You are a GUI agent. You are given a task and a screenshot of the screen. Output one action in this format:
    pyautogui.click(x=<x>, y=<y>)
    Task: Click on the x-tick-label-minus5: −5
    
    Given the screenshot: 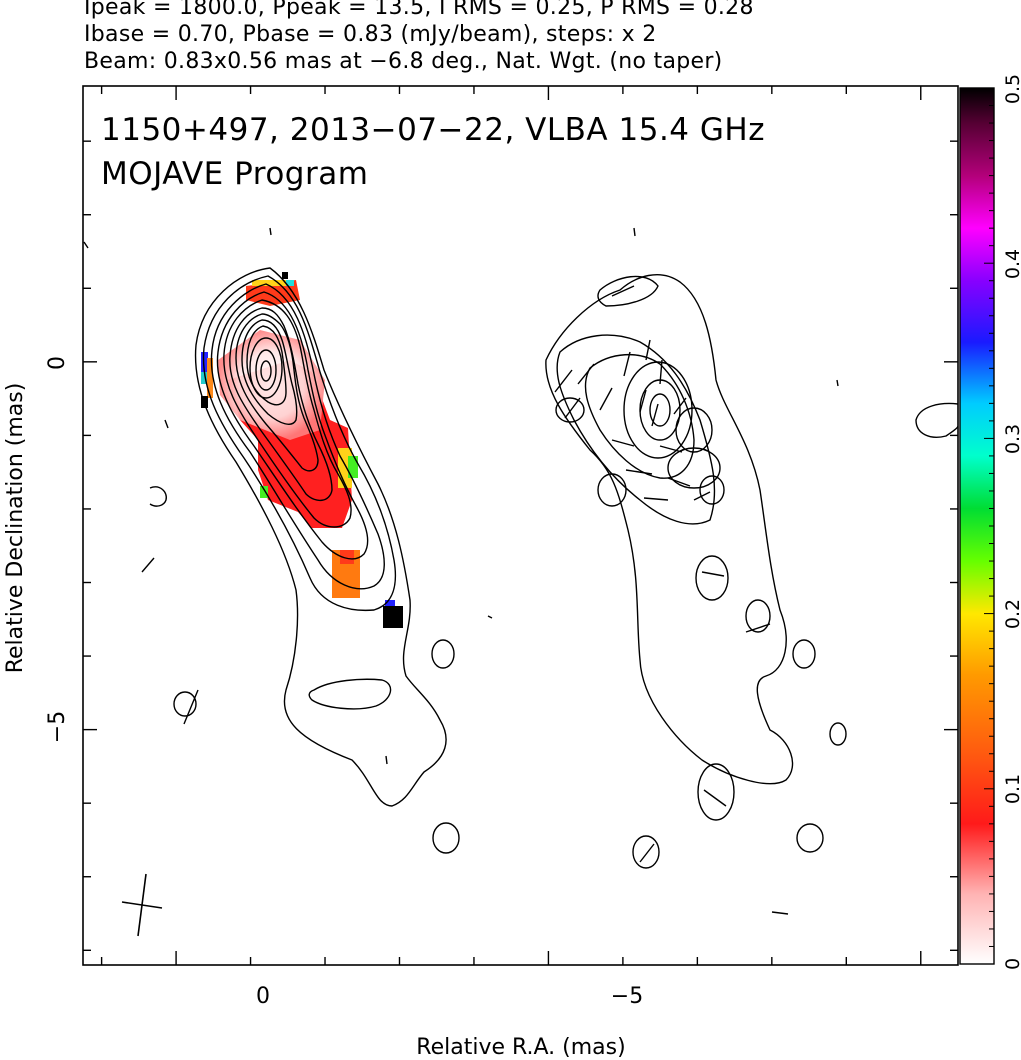 What is the action you would take?
    pyautogui.click(x=627, y=996)
    